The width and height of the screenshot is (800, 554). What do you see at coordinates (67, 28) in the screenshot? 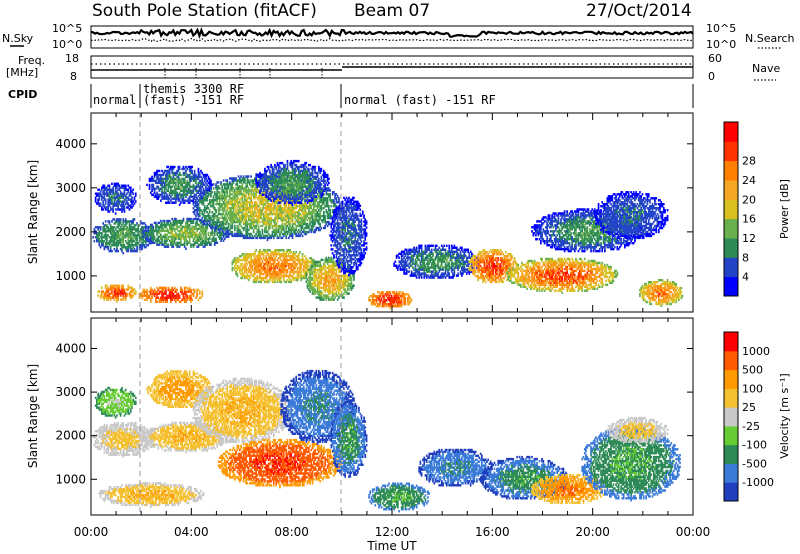
I see `noise-left-tick-top: 10^5` at bounding box center [67, 28].